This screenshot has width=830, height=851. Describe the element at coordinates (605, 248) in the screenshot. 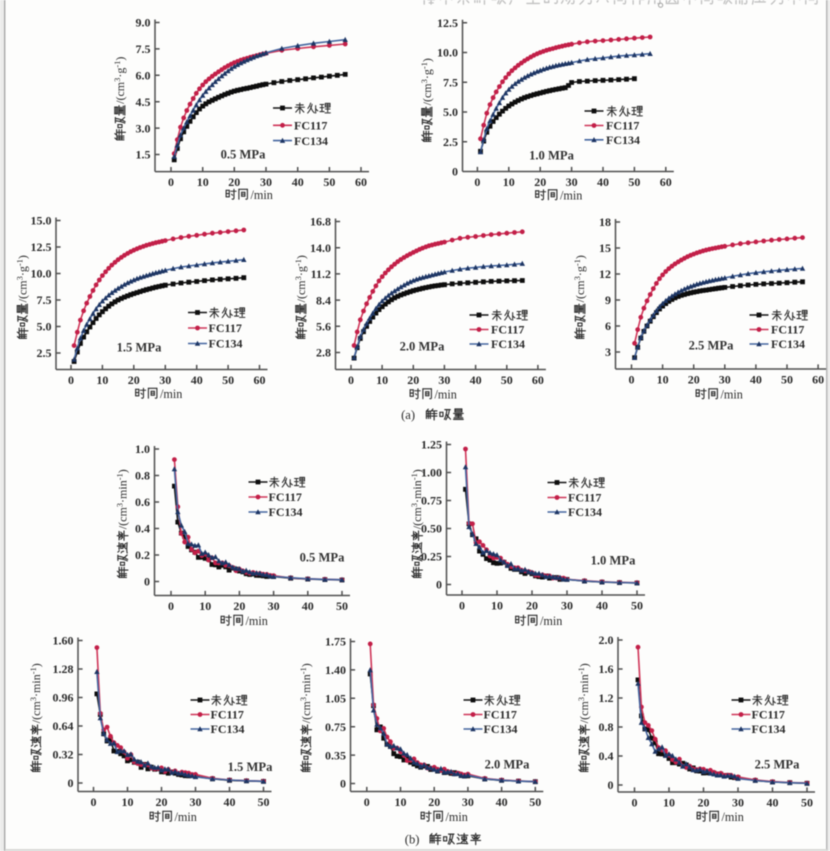

I see `svg-text: 15` at that location.